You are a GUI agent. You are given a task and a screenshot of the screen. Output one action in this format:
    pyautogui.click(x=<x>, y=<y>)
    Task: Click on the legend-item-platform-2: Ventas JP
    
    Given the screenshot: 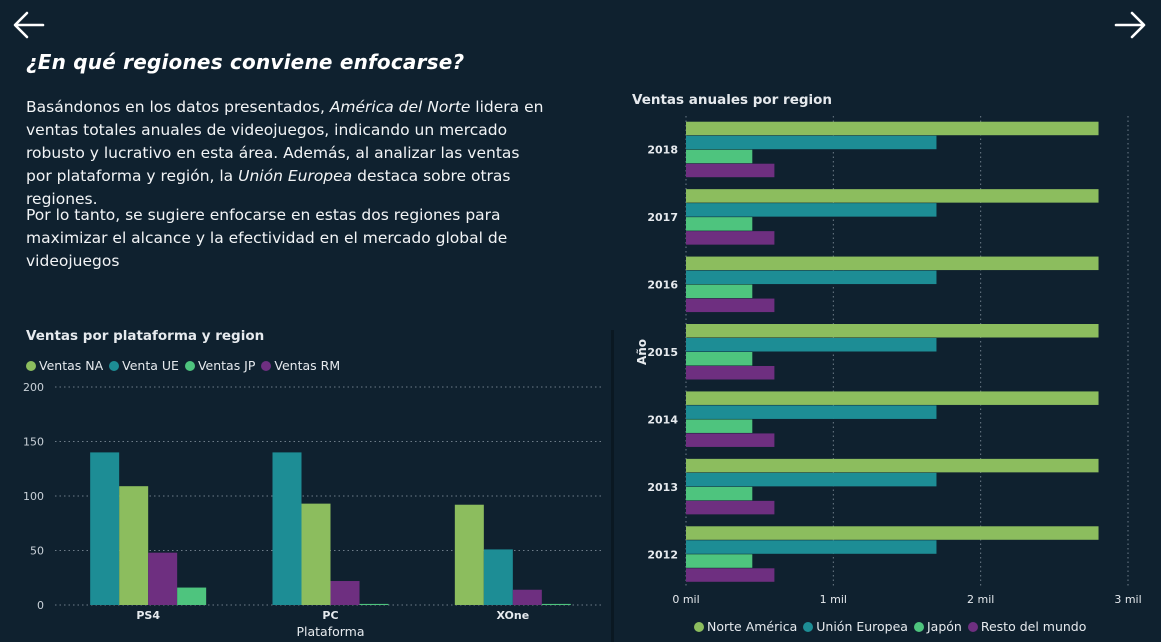 What is the action you would take?
    pyautogui.click(x=220, y=365)
    